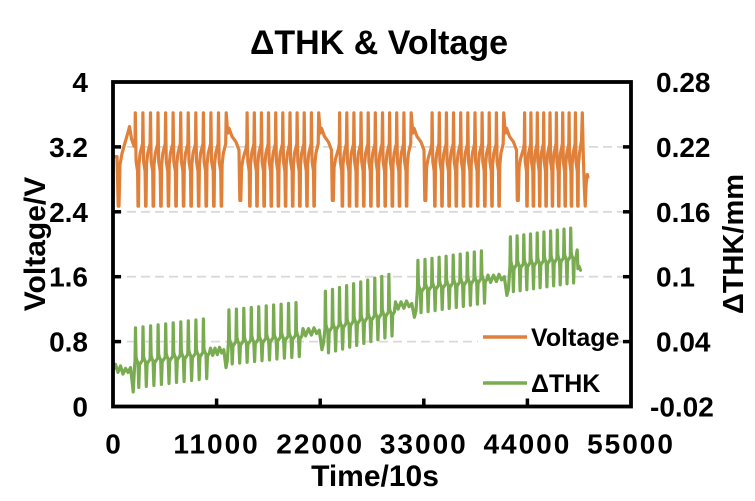  What do you see at coordinates (80, 82) in the screenshot?
I see `svg-text: 4` at bounding box center [80, 82].